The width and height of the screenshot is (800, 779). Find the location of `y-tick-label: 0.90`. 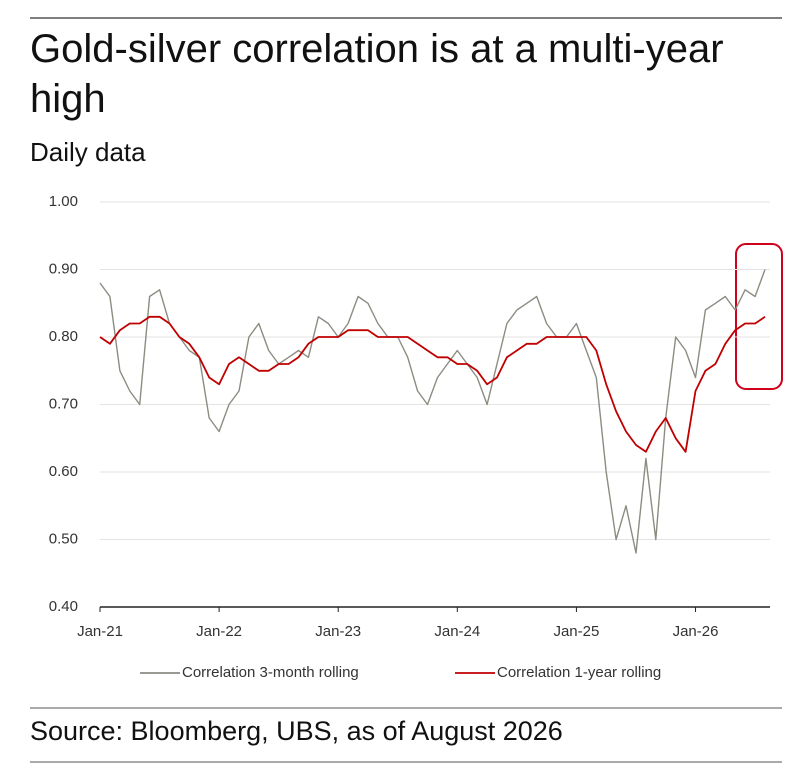

y-tick-label: 0.90 is located at coordinates (63, 268).